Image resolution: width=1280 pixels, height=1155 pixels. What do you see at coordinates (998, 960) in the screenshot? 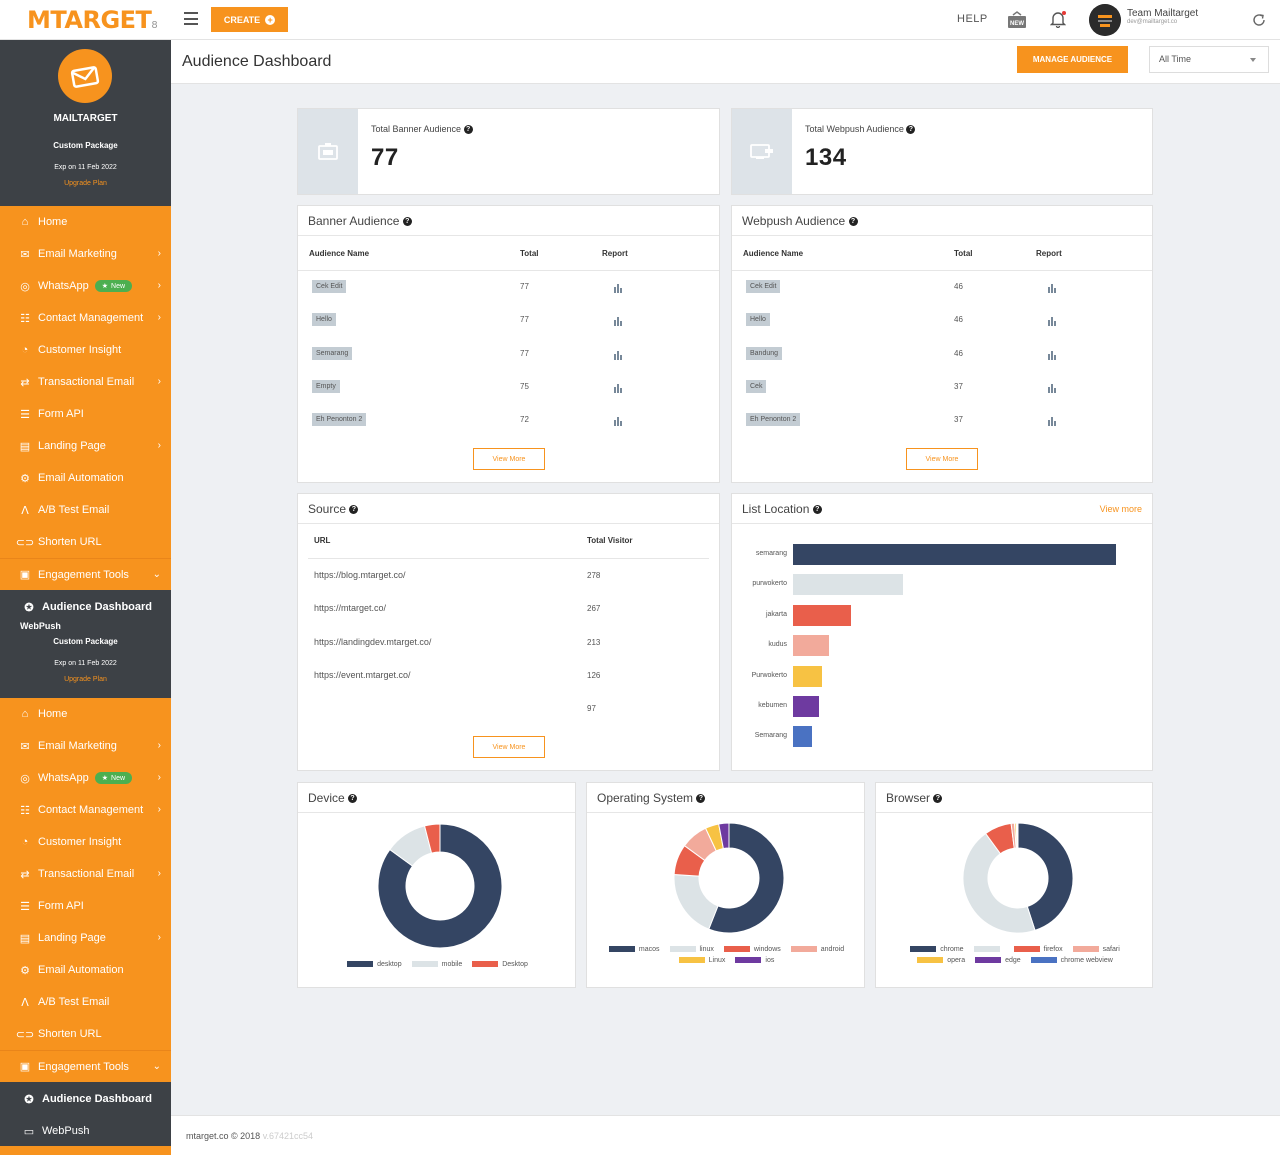
I see `legend-item: edge` at bounding box center [998, 960].